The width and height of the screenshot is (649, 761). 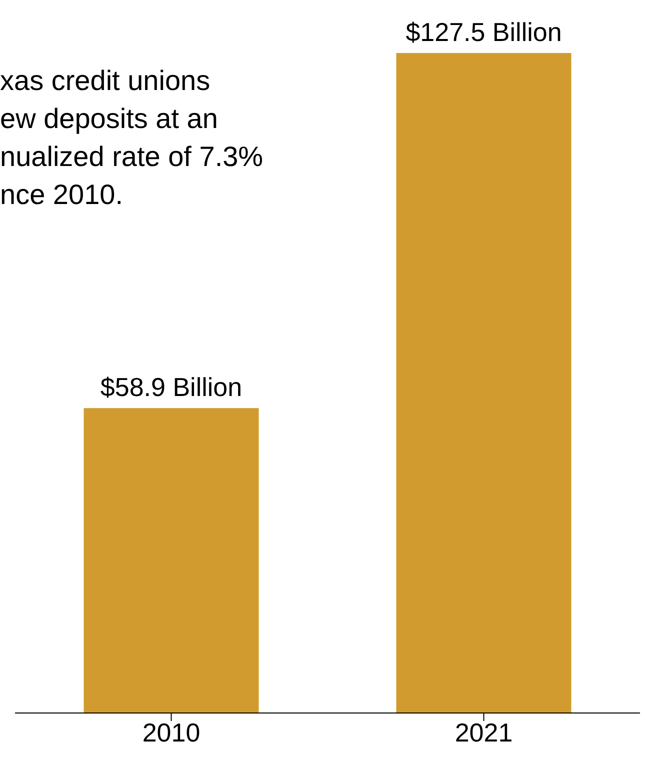 What do you see at coordinates (483, 732) in the screenshot?
I see `x-tick-label: 2021` at bounding box center [483, 732].